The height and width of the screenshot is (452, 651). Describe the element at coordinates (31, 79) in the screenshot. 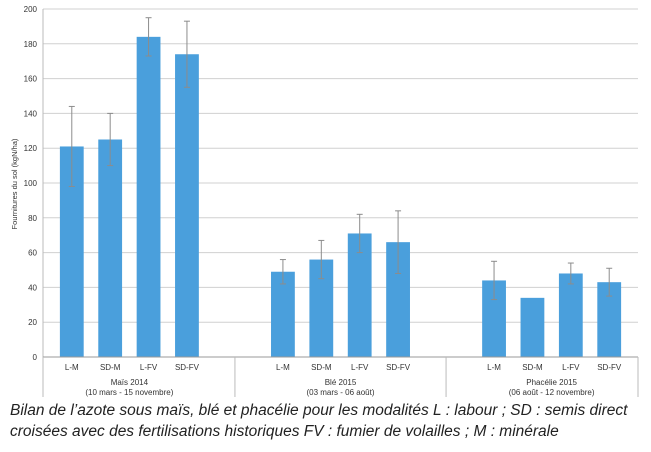

I see `y-tick-label: 160` at that location.